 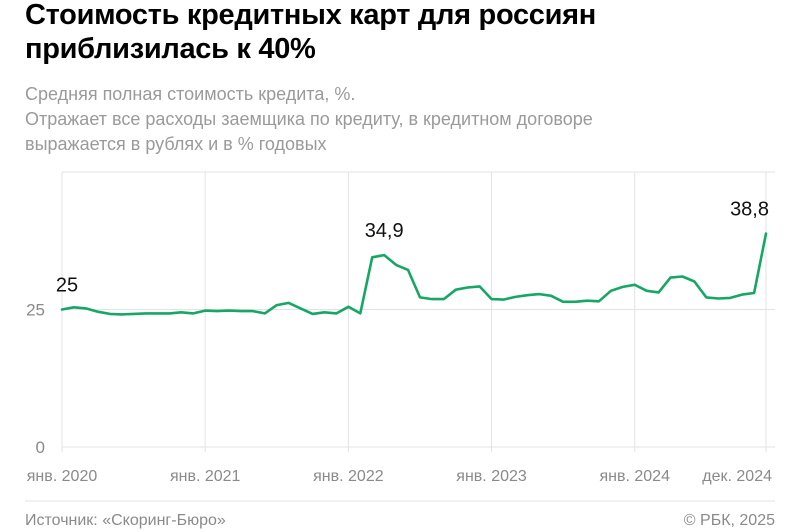 I want to click on y-tick-label: 0, so click(x=40, y=447).